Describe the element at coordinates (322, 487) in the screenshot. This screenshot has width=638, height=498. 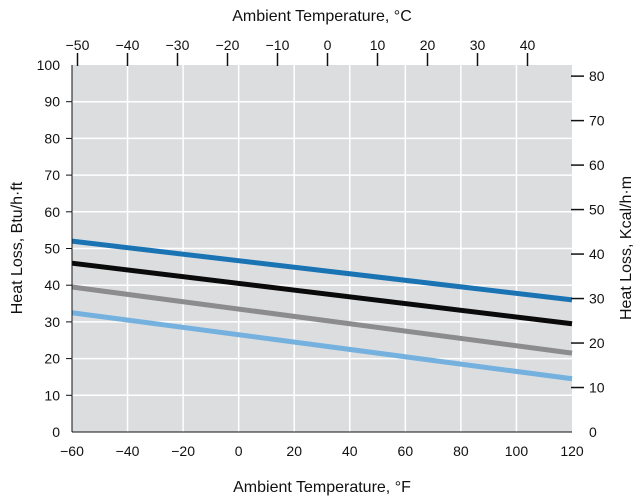
I see `x-axis-title: Ambient Temperature, °F` at that location.